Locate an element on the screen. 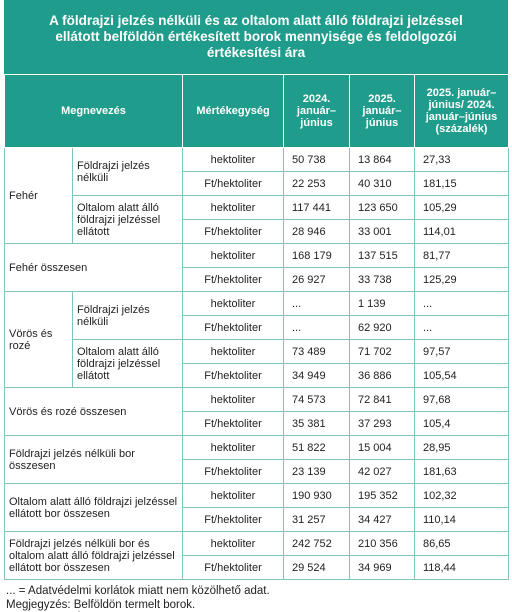 This screenshot has height=612, width=512. value-cell: 190 930 is located at coordinates (316, 495).